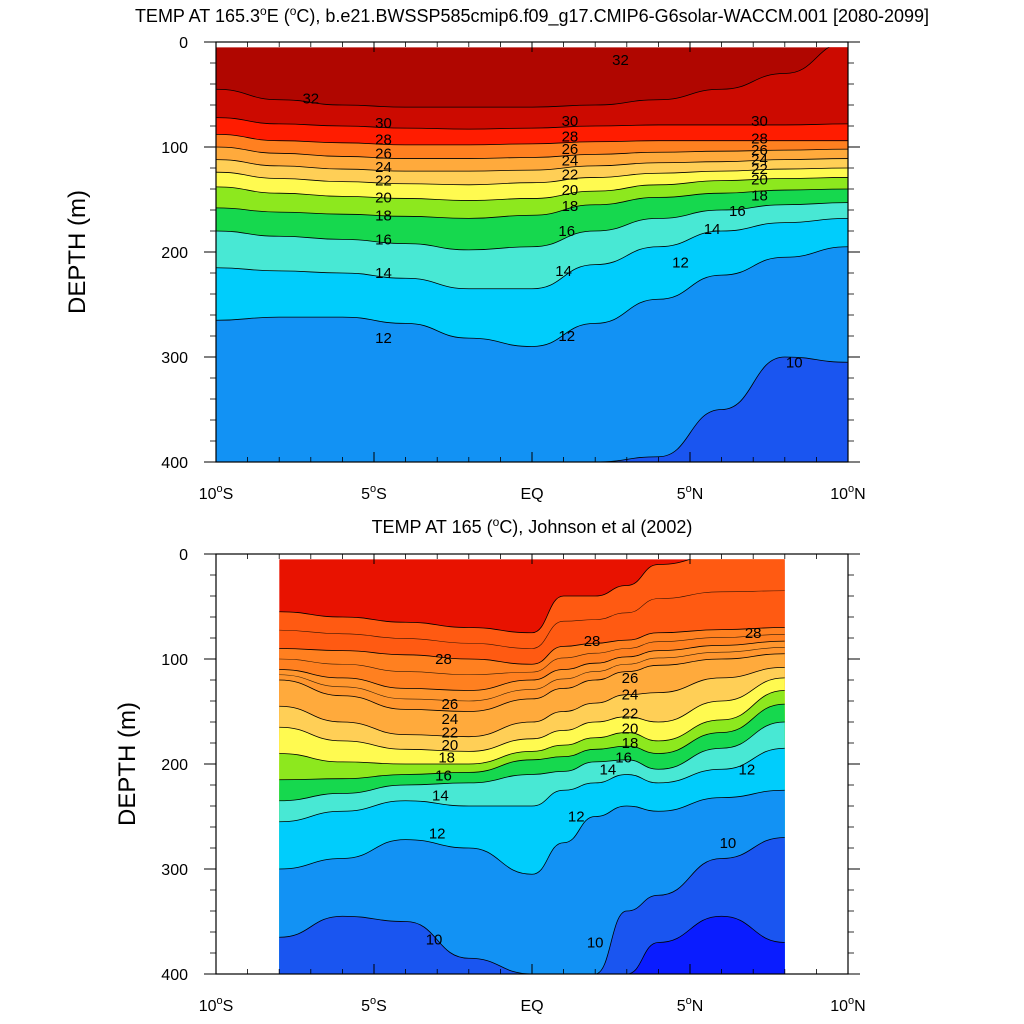 Image resolution: width=1024 pixels, height=1024 pixels. I want to click on chart-title: TEMP AT 165 (oC), Johnson et al (2002), so click(532, 526).